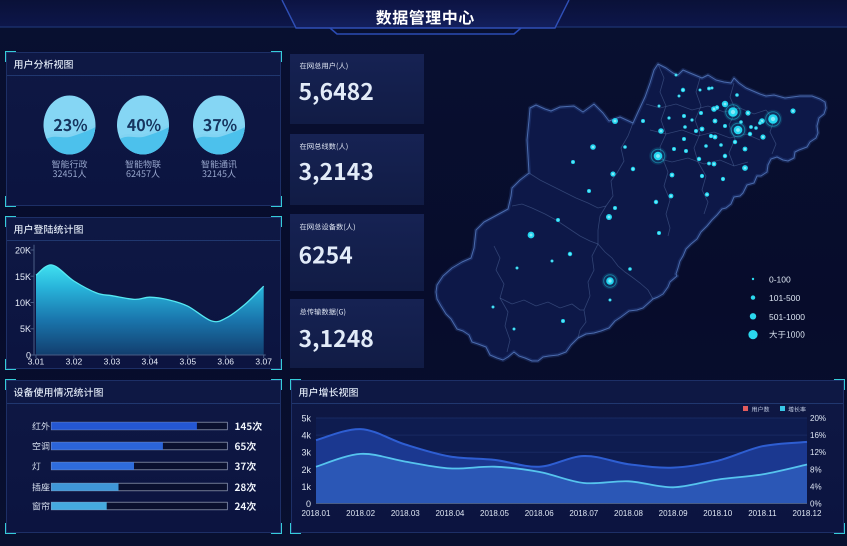 Image resolution: width=847 pixels, height=546 pixels. I want to click on svg-text: 0%, so click(816, 504).